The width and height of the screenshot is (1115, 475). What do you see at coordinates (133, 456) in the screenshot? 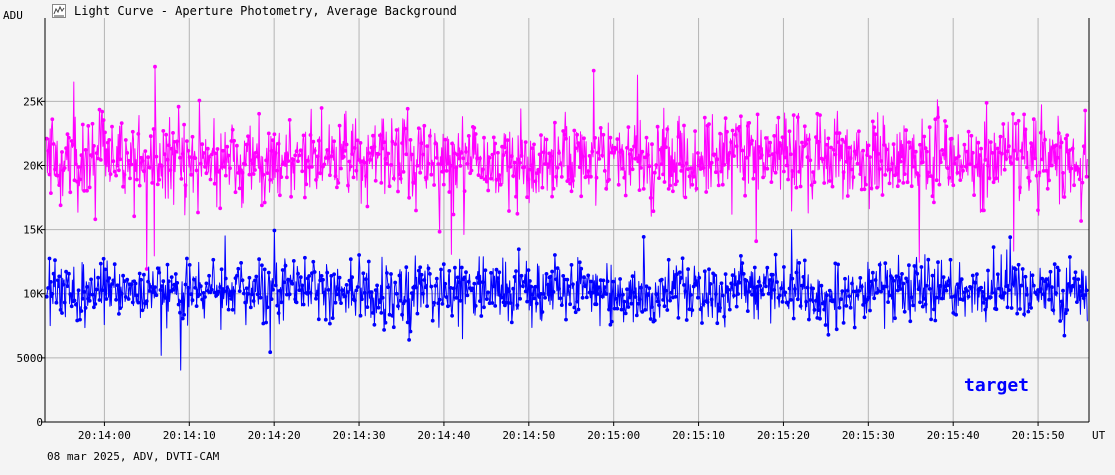
I see `footer-info: 08 mar 2025, ADV, DVTI-CAM` at bounding box center [133, 456].